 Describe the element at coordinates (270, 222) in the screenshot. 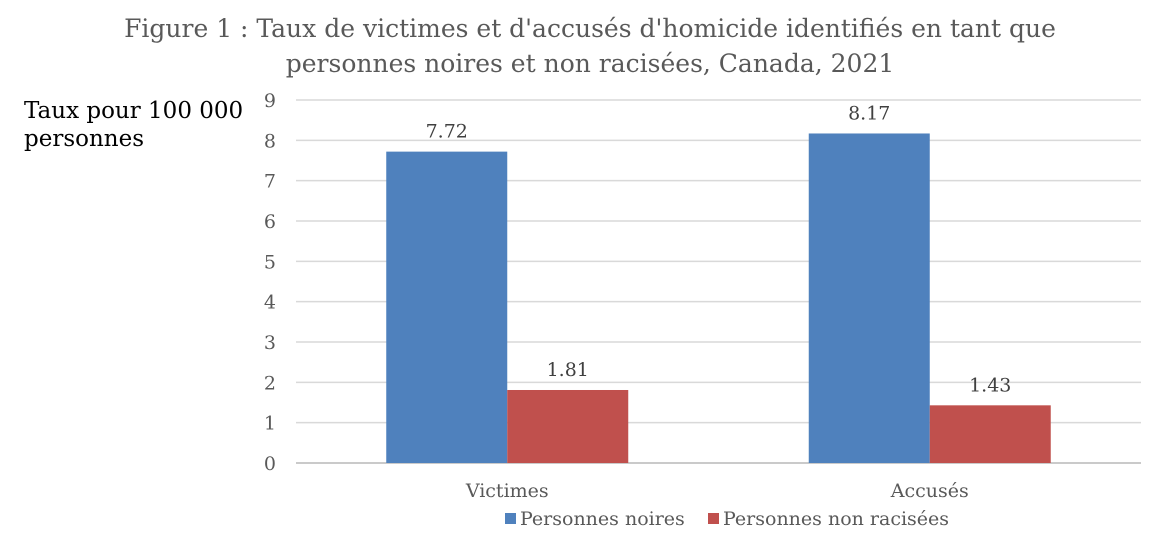

I see `y-tick-label: 6` at that location.